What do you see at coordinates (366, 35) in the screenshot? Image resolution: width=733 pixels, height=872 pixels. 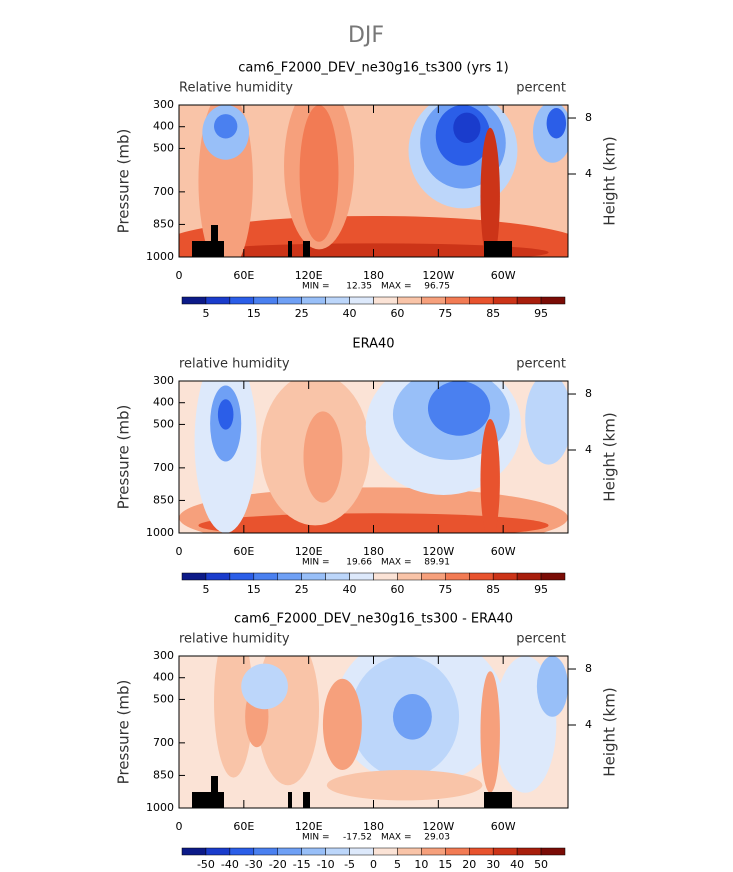 I see `figure-title: DJF` at bounding box center [366, 35].